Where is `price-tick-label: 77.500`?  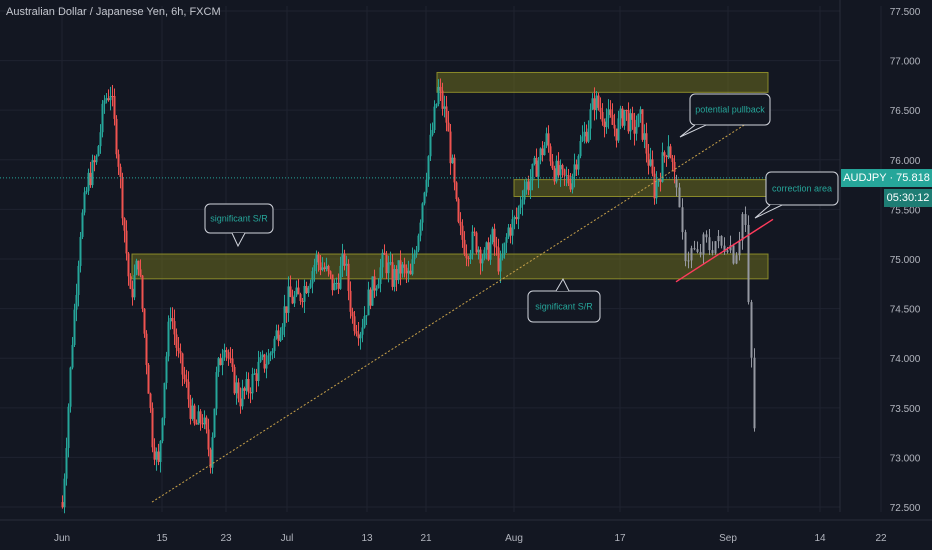 price-tick-label: 77.500 is located at coordinates (905, 12).